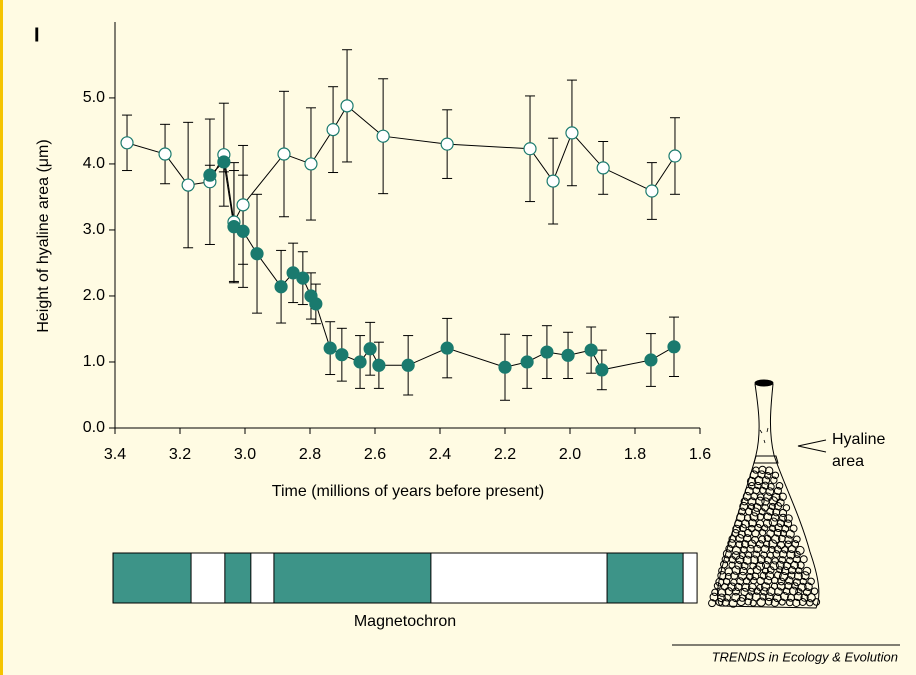  What do you see at coordinates (635, 454) in the screenshot?
I see `x-tick-label: 1.8` at bounding box center [635, 454].